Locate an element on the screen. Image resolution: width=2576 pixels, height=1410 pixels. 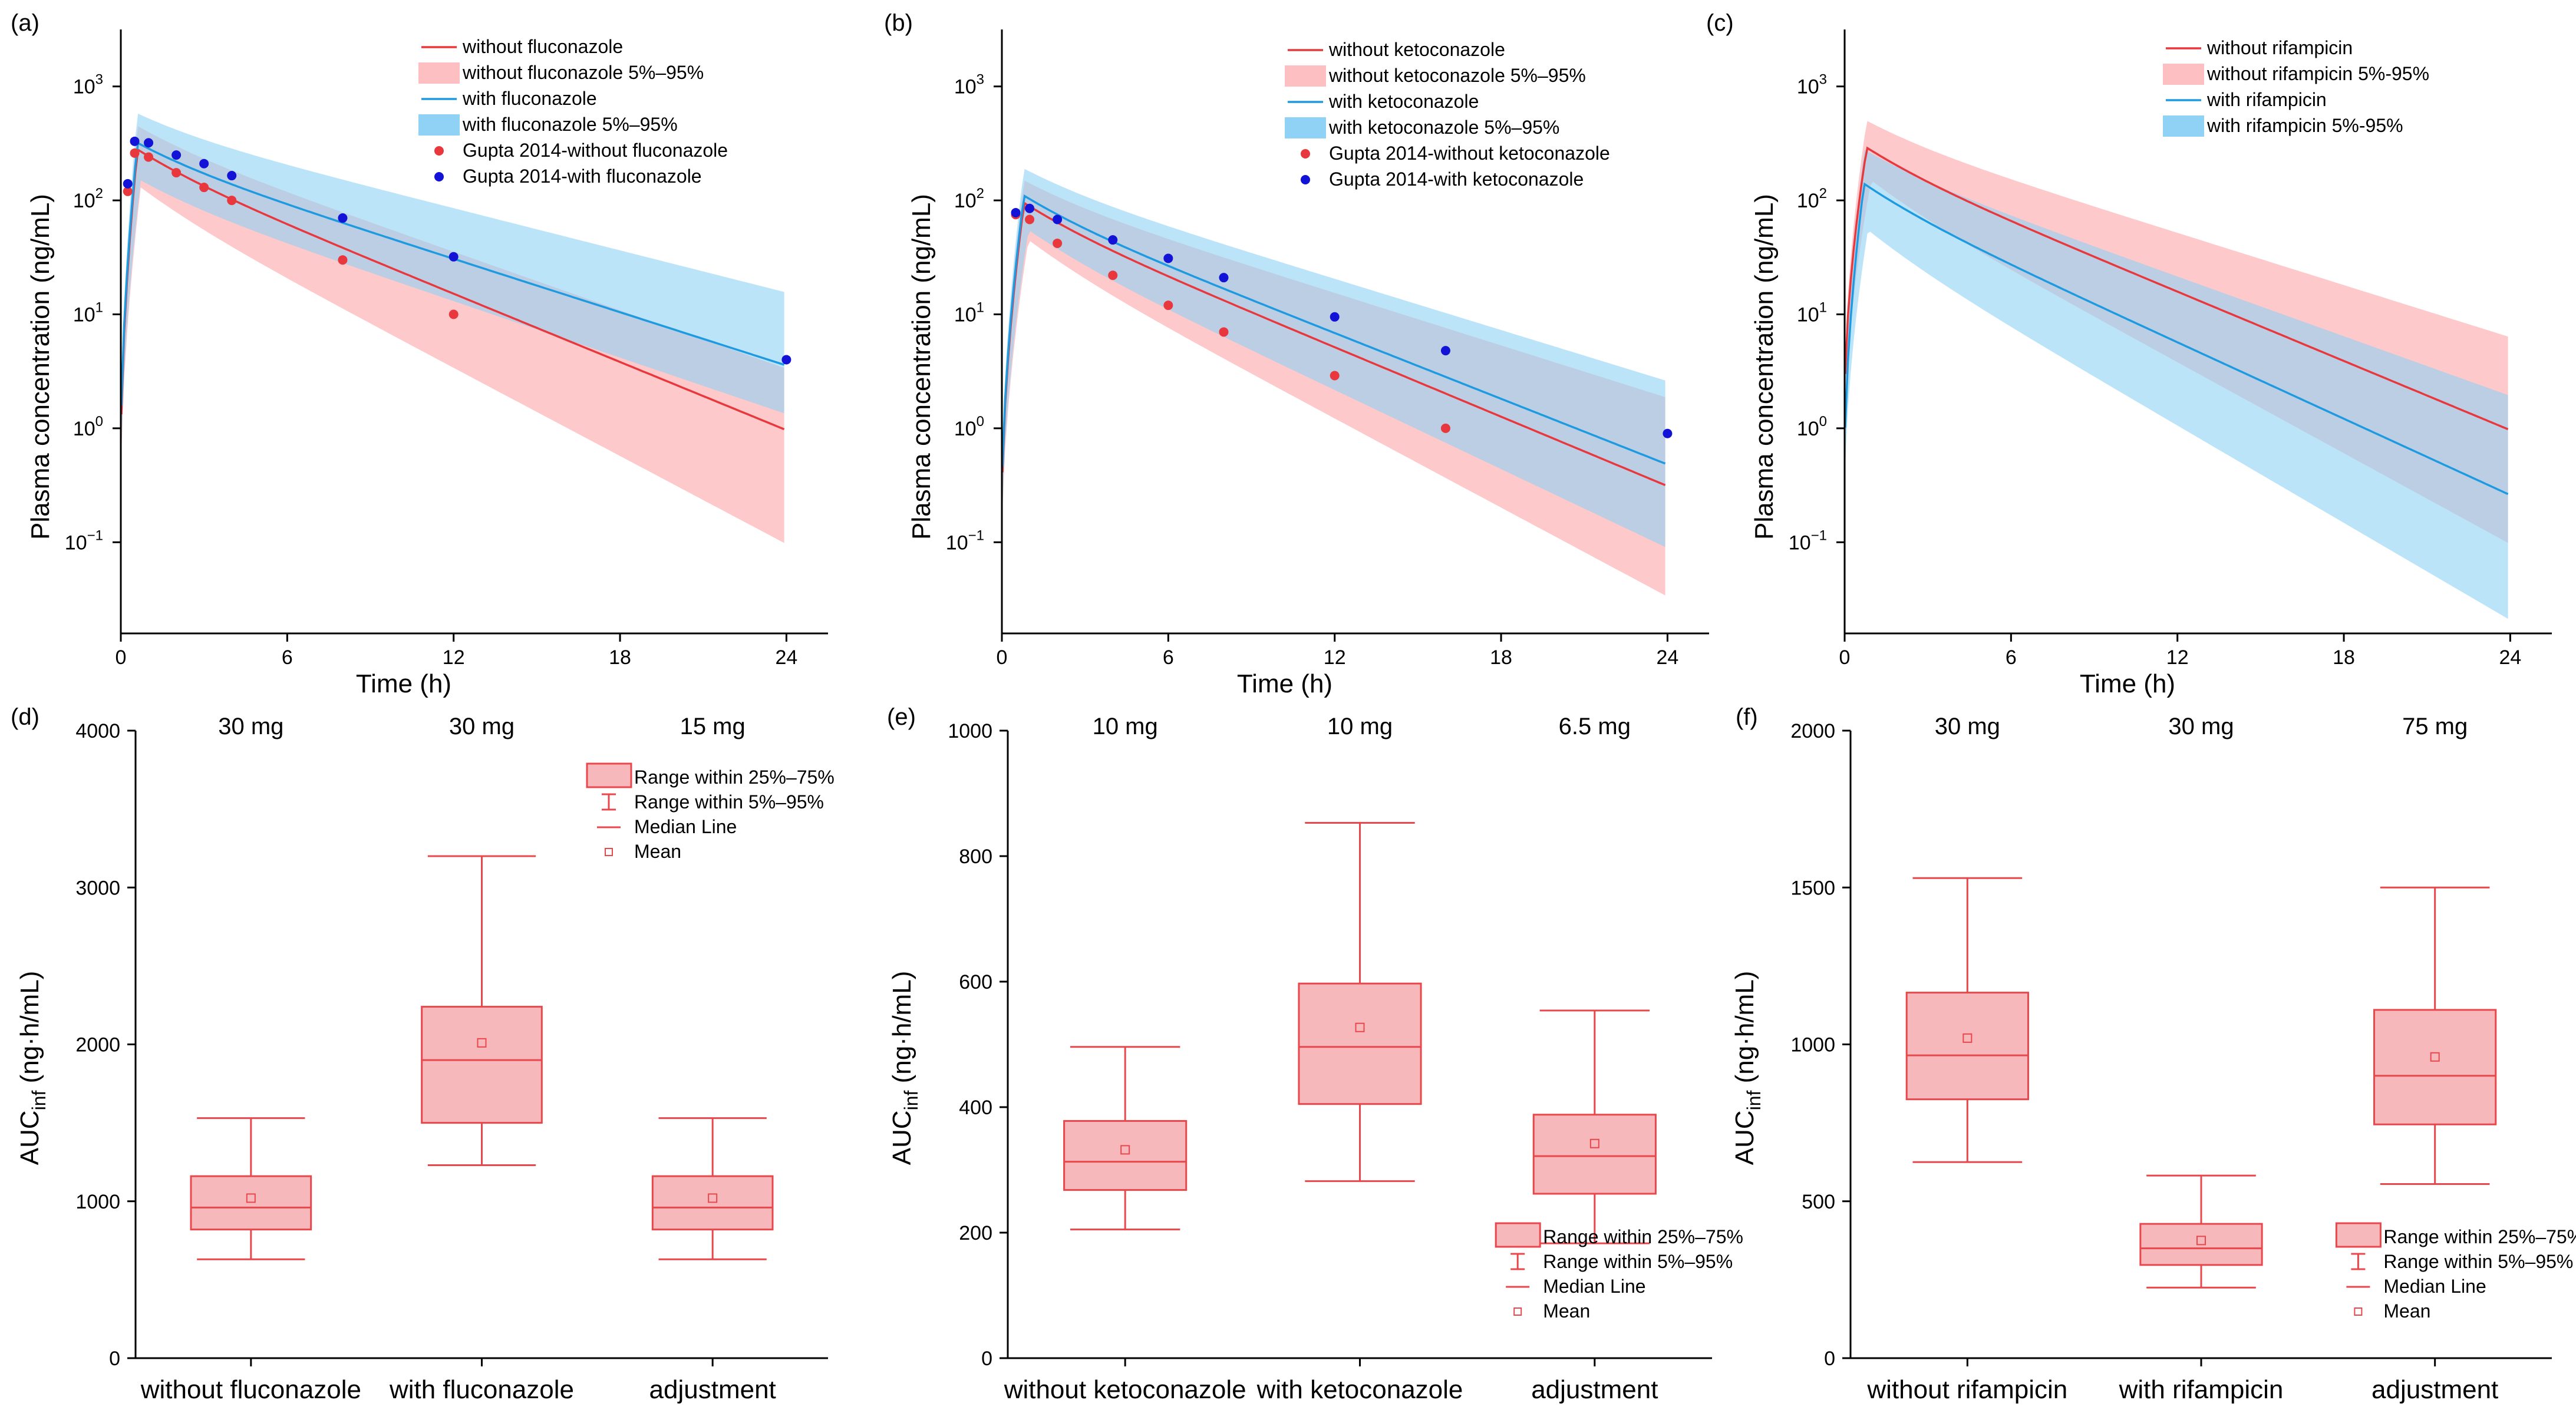
y-tick-exponent: 0 is located at coordinates (1823, 422).